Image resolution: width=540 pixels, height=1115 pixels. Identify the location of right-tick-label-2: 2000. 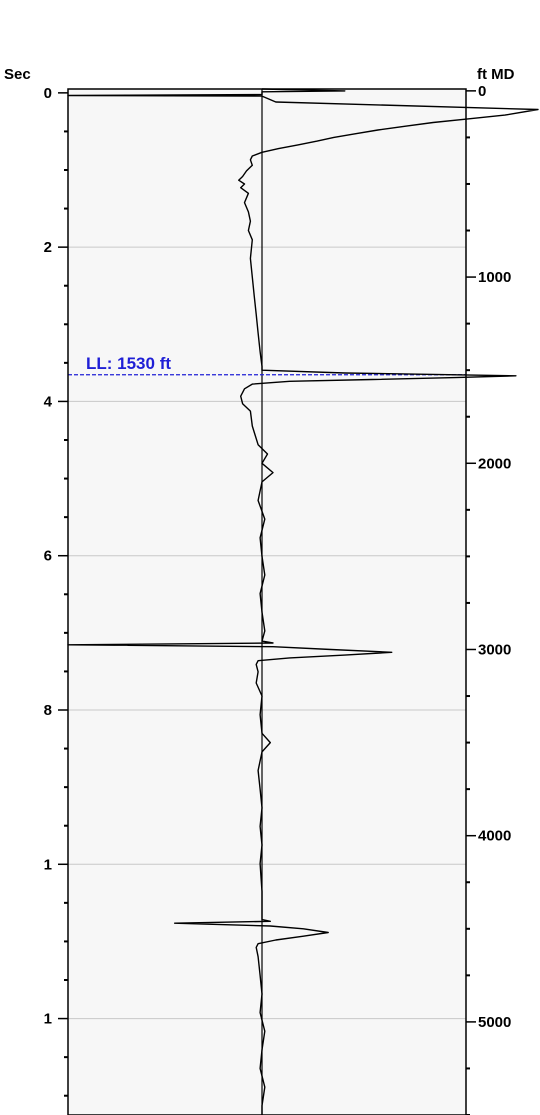
(494, 463).